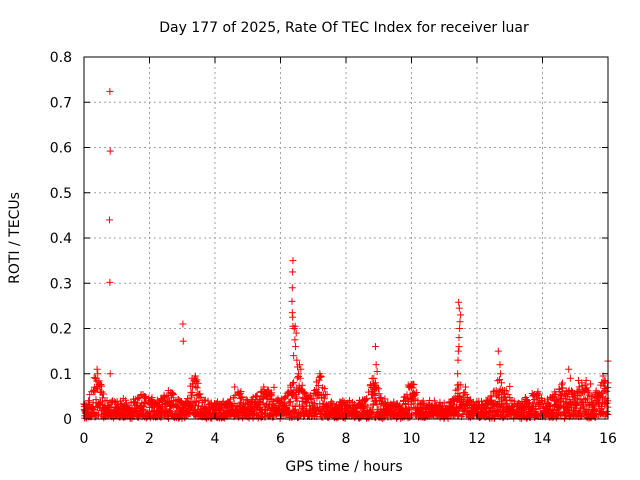  What do you see at coordinates (84, 439) in the screenshot?
I see `x-tick-label: 0` at bounding box center [84, 439].